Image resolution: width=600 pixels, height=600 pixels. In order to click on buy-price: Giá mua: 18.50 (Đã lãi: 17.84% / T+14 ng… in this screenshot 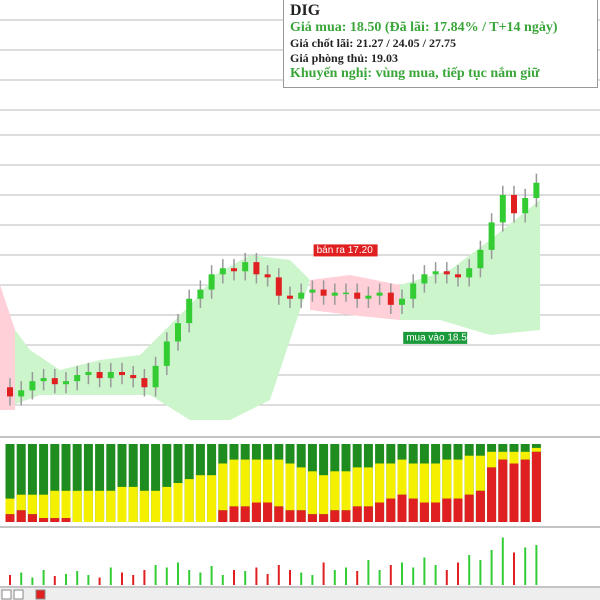, I will do `click(424, 27)`.